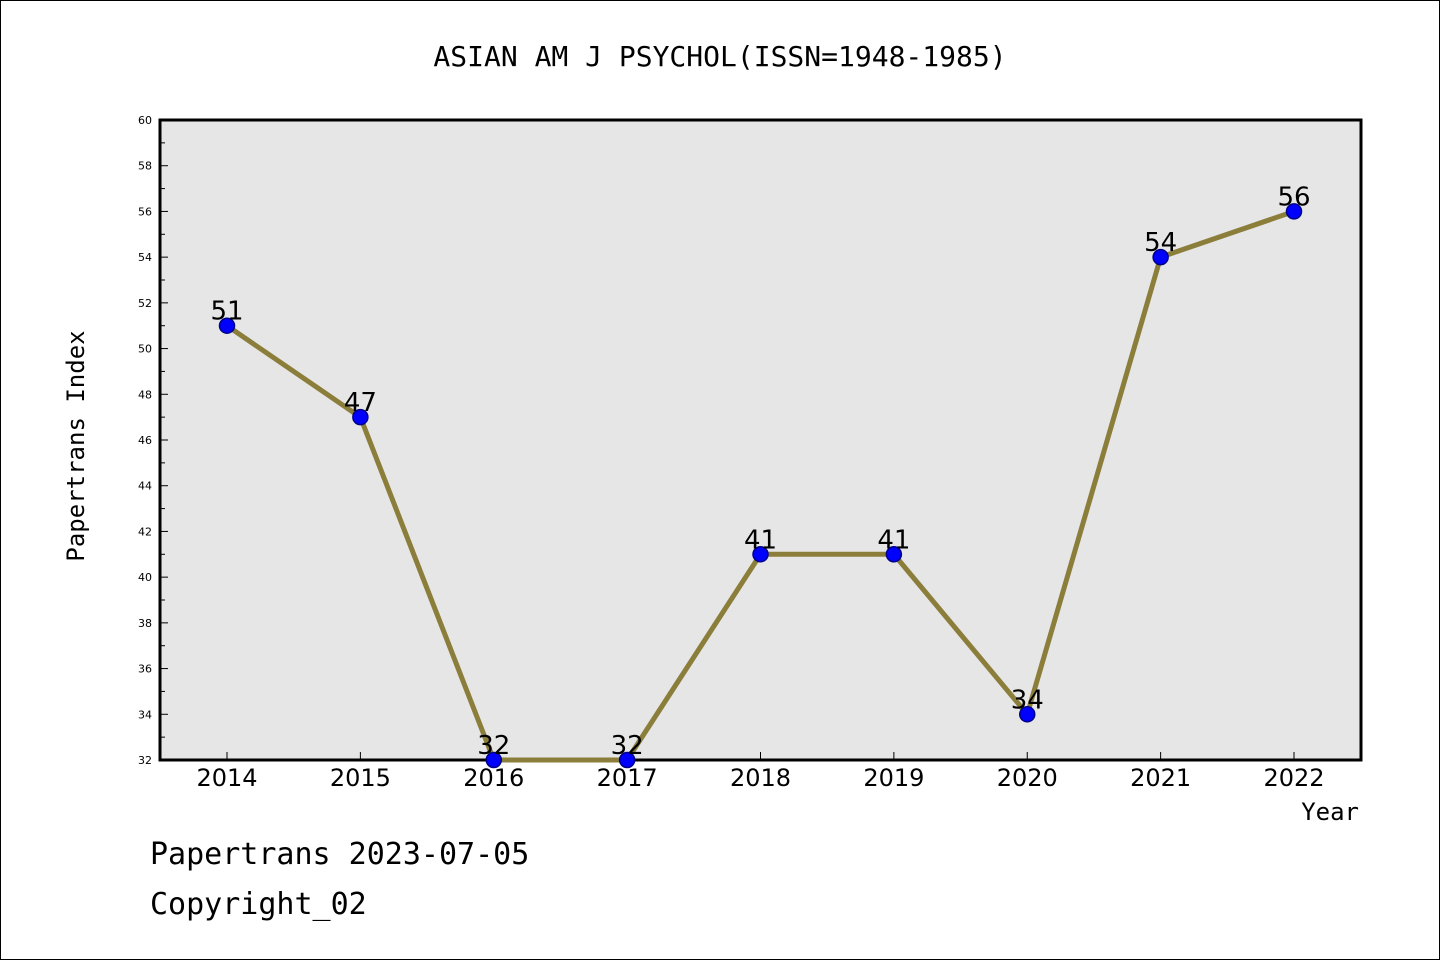  What do you see at coordinates (360, 778) in the screenshot?
I see `x-tick-label: 2015` at bounding box center [360, 778].